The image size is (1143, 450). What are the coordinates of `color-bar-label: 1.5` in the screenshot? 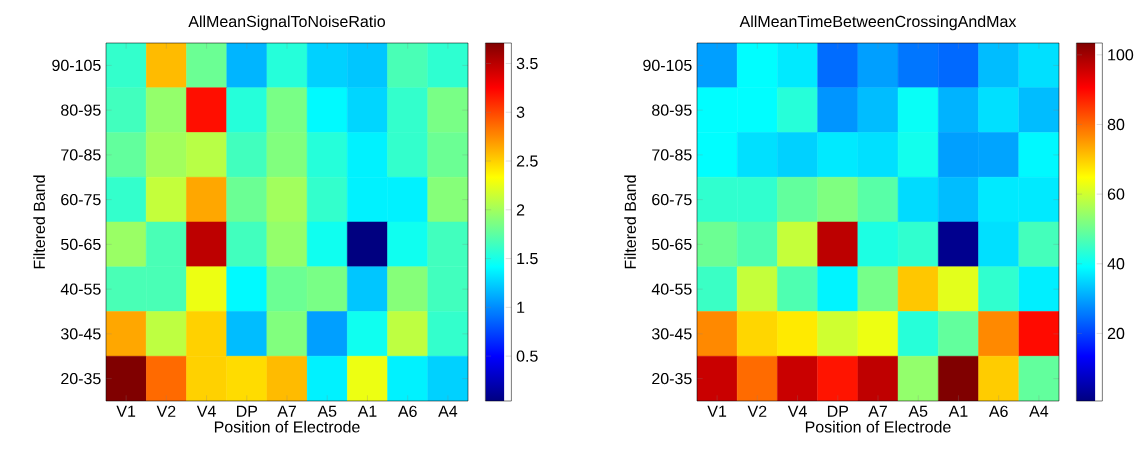 It's located at (527, 259).